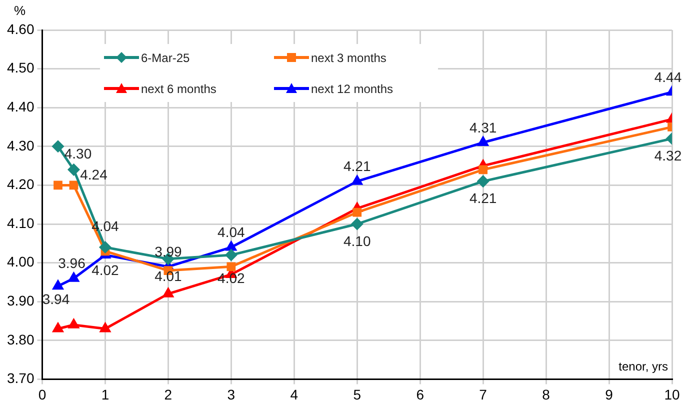  What do you see at coordinates (546, 394) in the screenshot?
I see `x-tick-label: 8` at bounding box center [546, 394].